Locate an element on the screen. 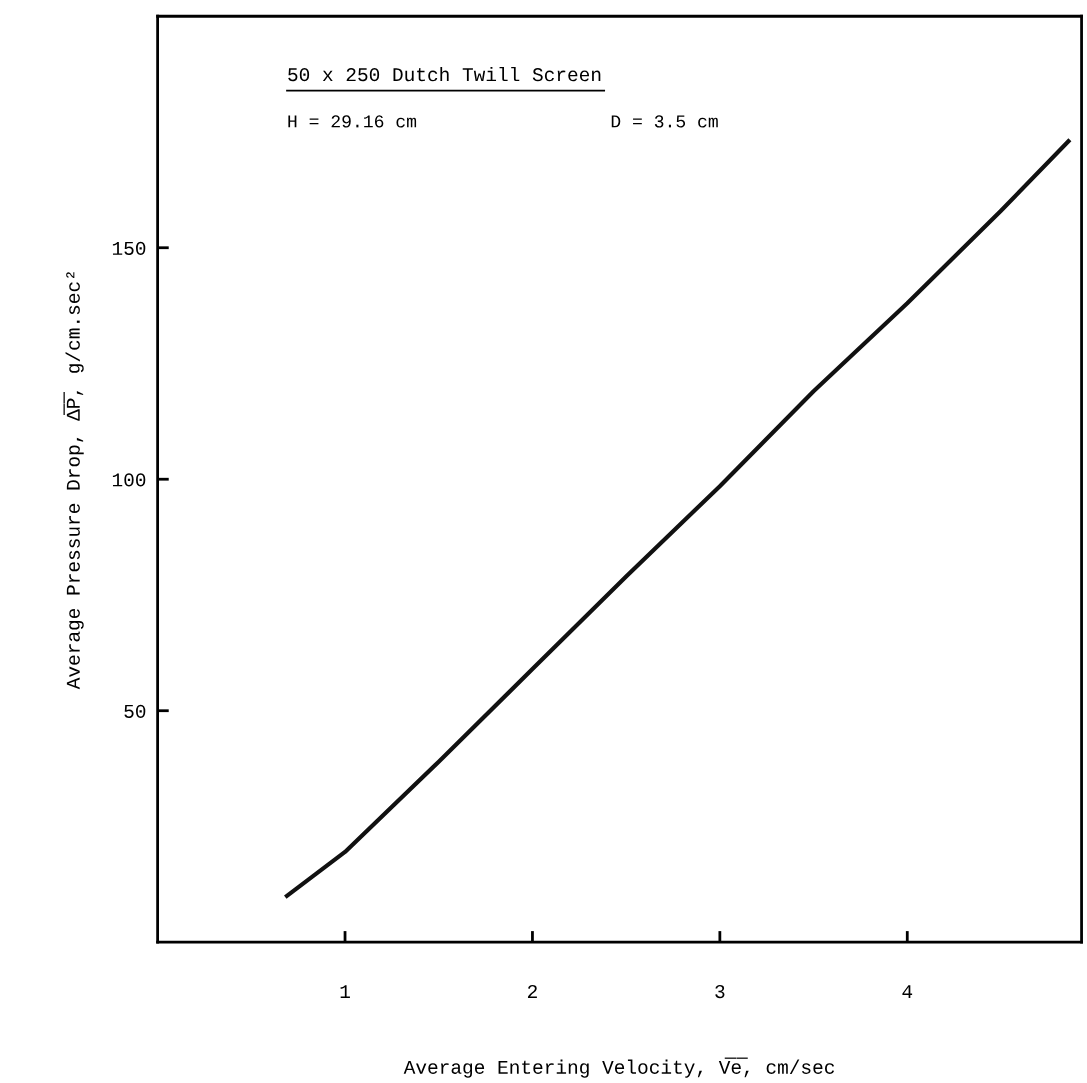 This screenshot has height=1083, width=1087. x-tick-label: 2 is located at coordinates (532, 991).